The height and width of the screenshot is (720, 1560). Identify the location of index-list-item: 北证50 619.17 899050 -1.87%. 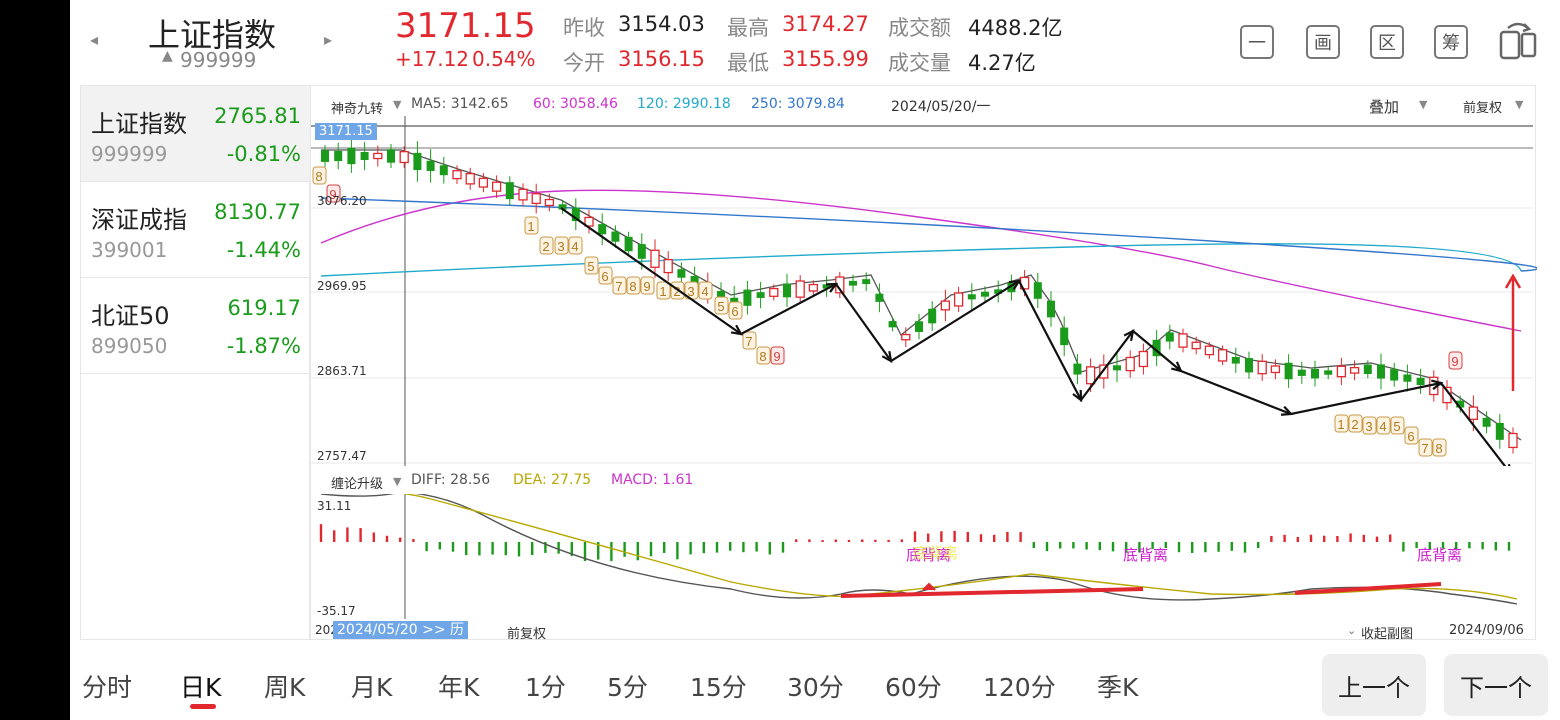
(196, 326).